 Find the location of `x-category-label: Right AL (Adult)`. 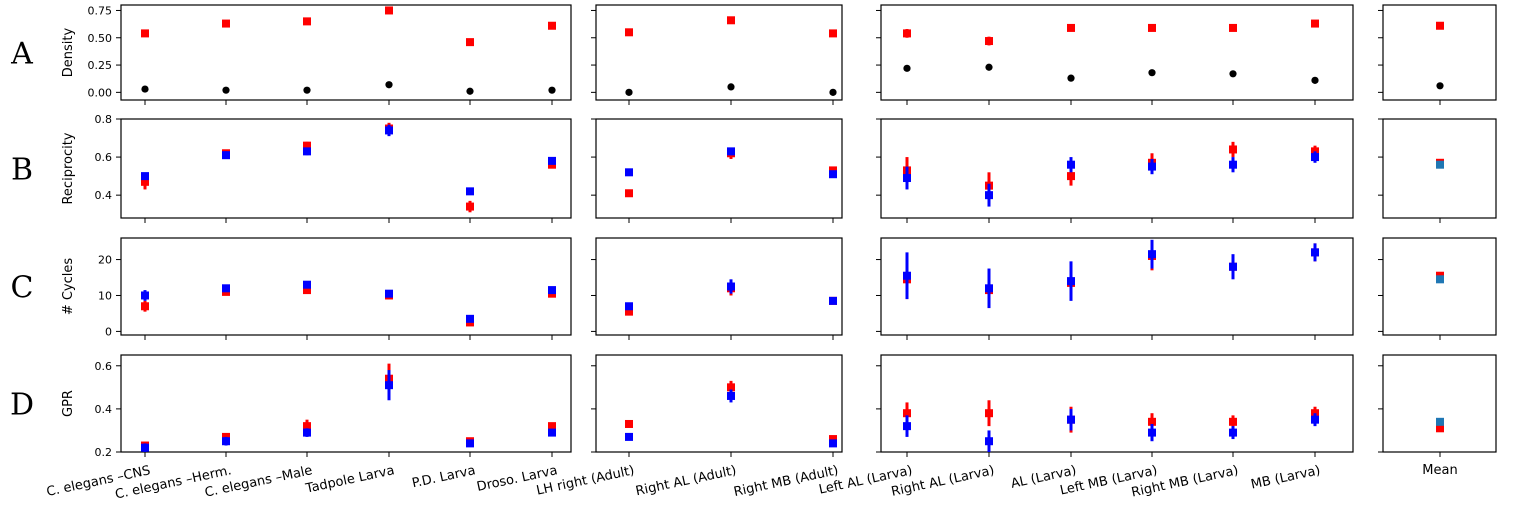

x-category-label: Right AL (Adult) is located at coordinates (686, 481).